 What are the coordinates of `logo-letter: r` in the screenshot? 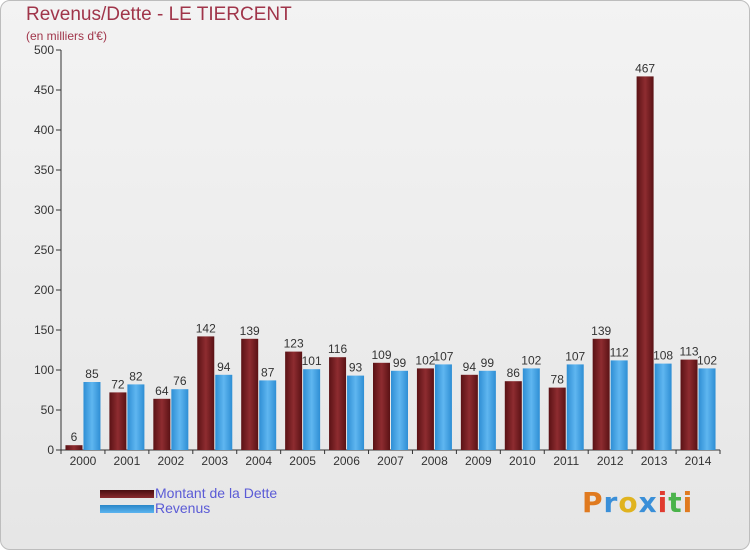 It's located at (611, 502).